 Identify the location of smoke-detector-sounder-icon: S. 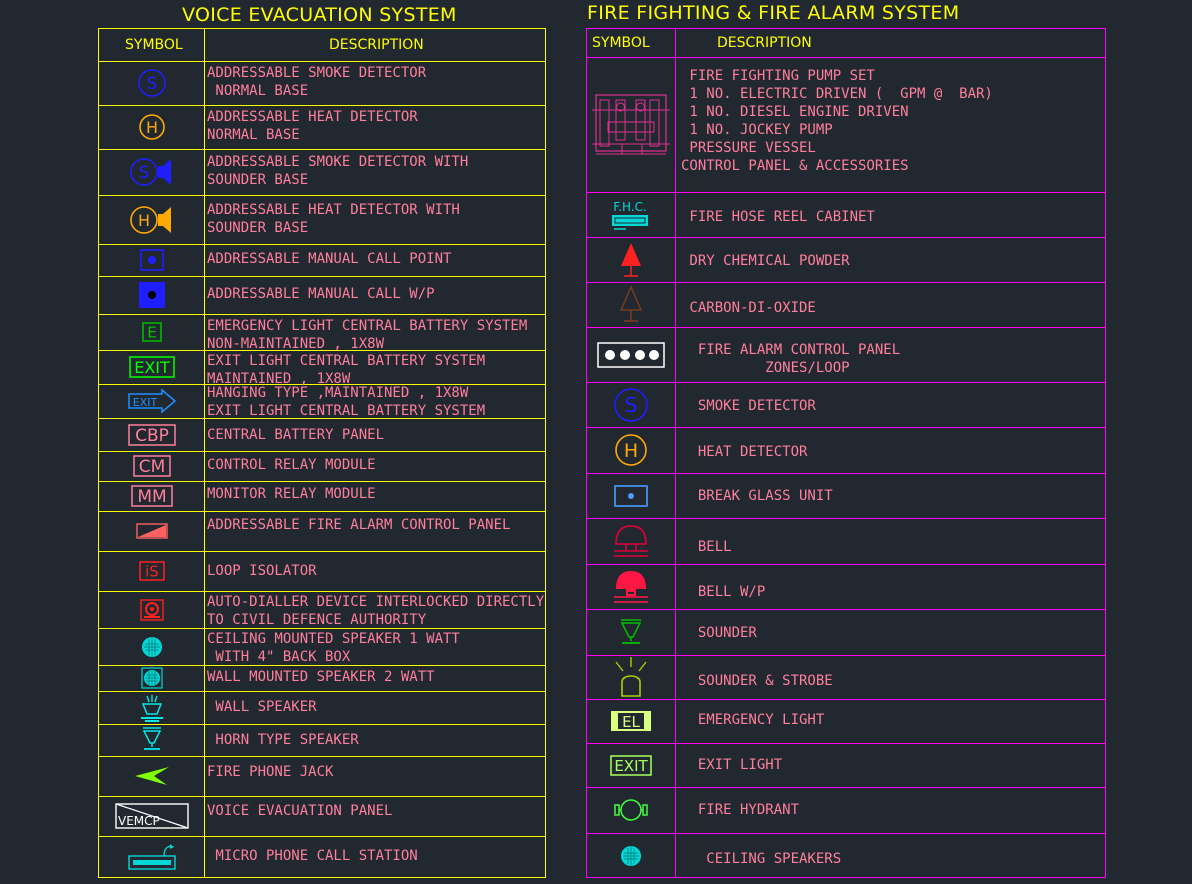
(152, 172).